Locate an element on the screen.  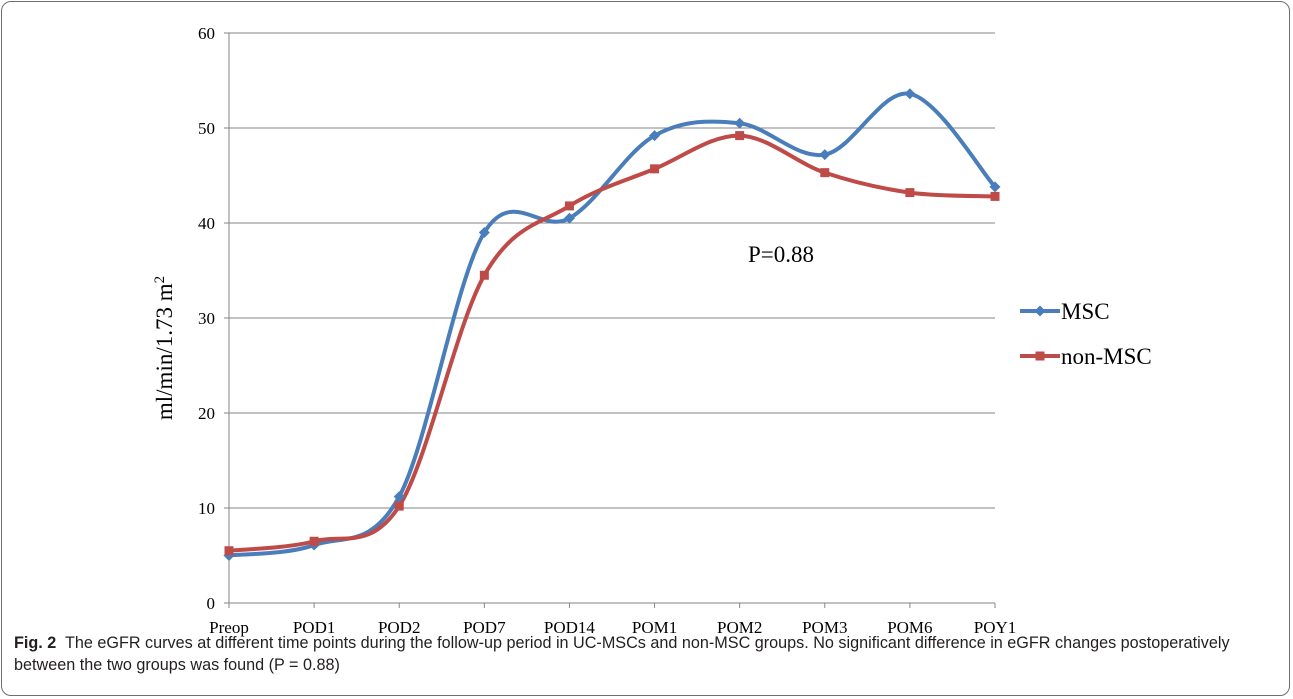
x-tick-label: Preop is located at coordinates (229, 627).